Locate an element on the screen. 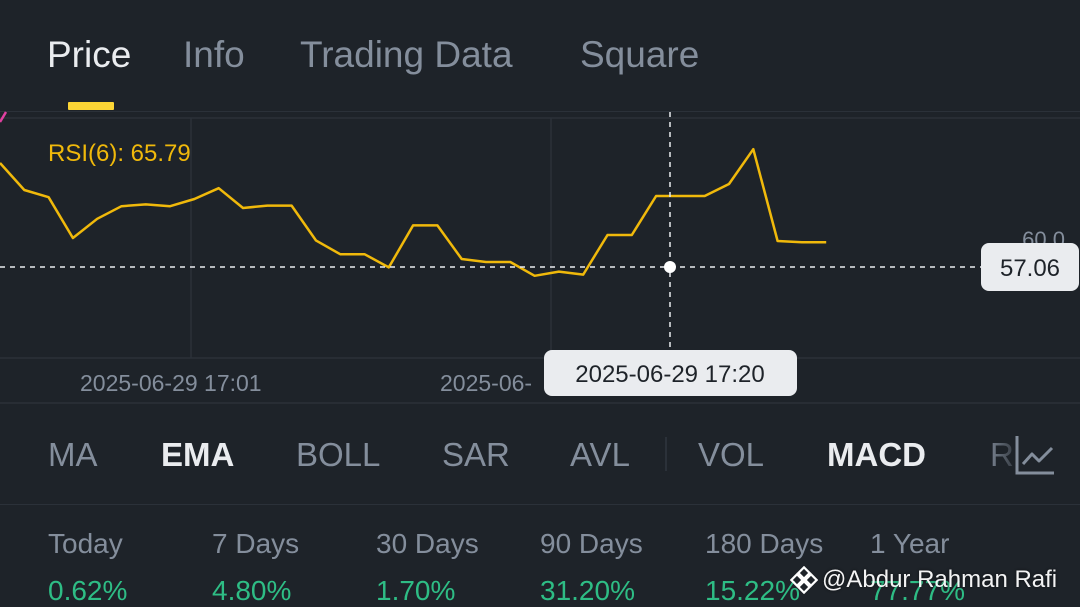 This screenshot has width=1080, height=607. crosshair-value-box is located at coordinates (1030, 267).